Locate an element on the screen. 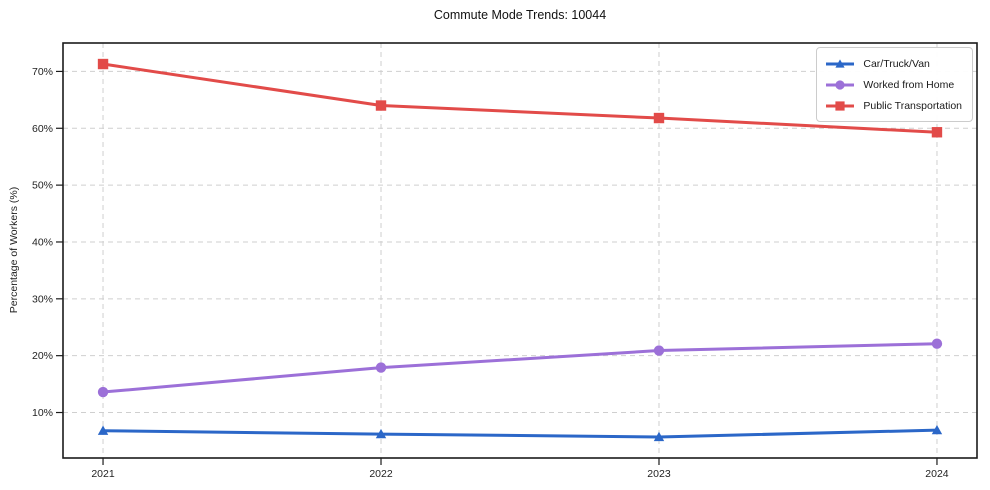 The height and width of the screenshot is (490, 990). legend-item: Worked from Home is located at coordinates (893, 84).